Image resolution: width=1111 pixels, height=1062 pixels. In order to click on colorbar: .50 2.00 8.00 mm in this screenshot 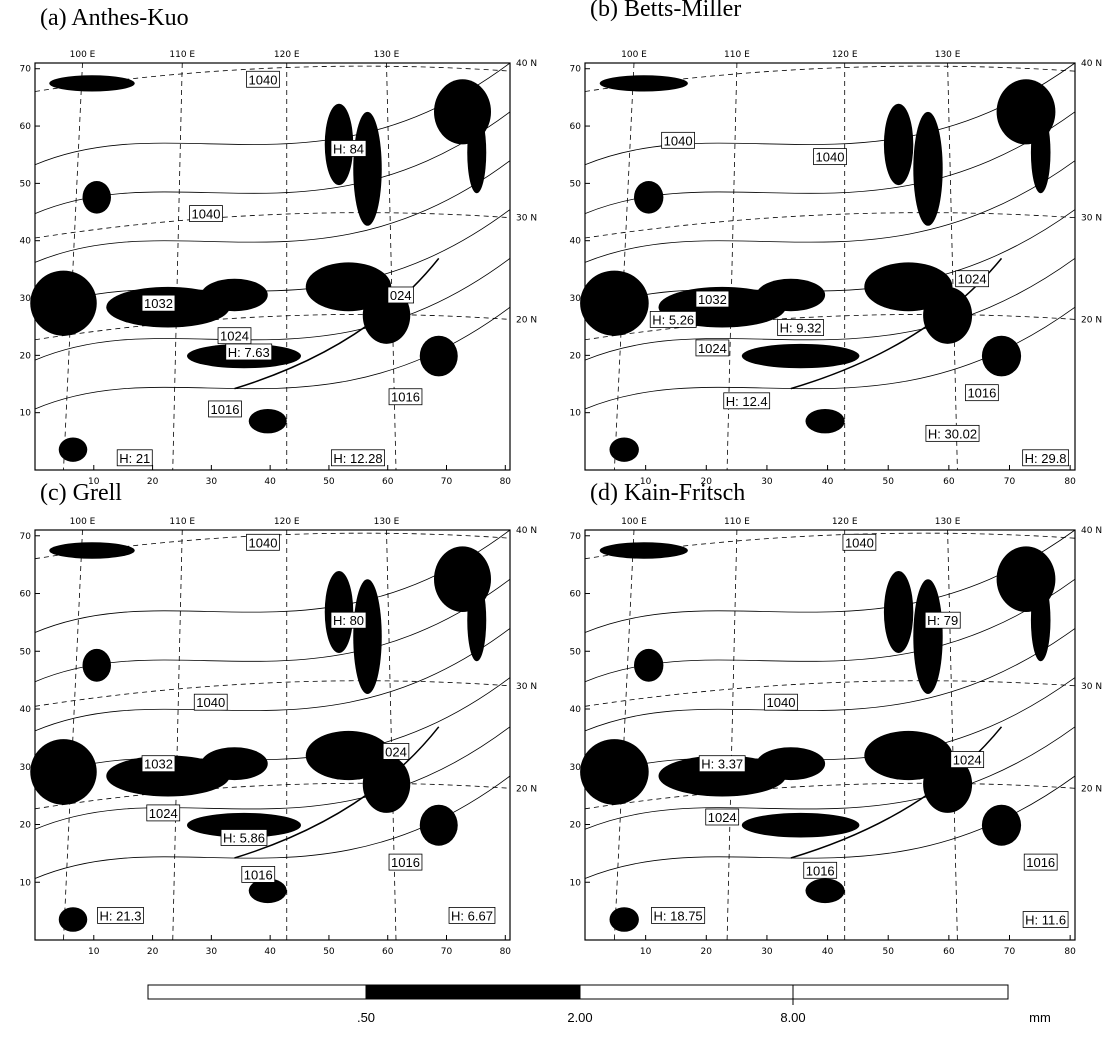, I will do `click(599, 1004)`.